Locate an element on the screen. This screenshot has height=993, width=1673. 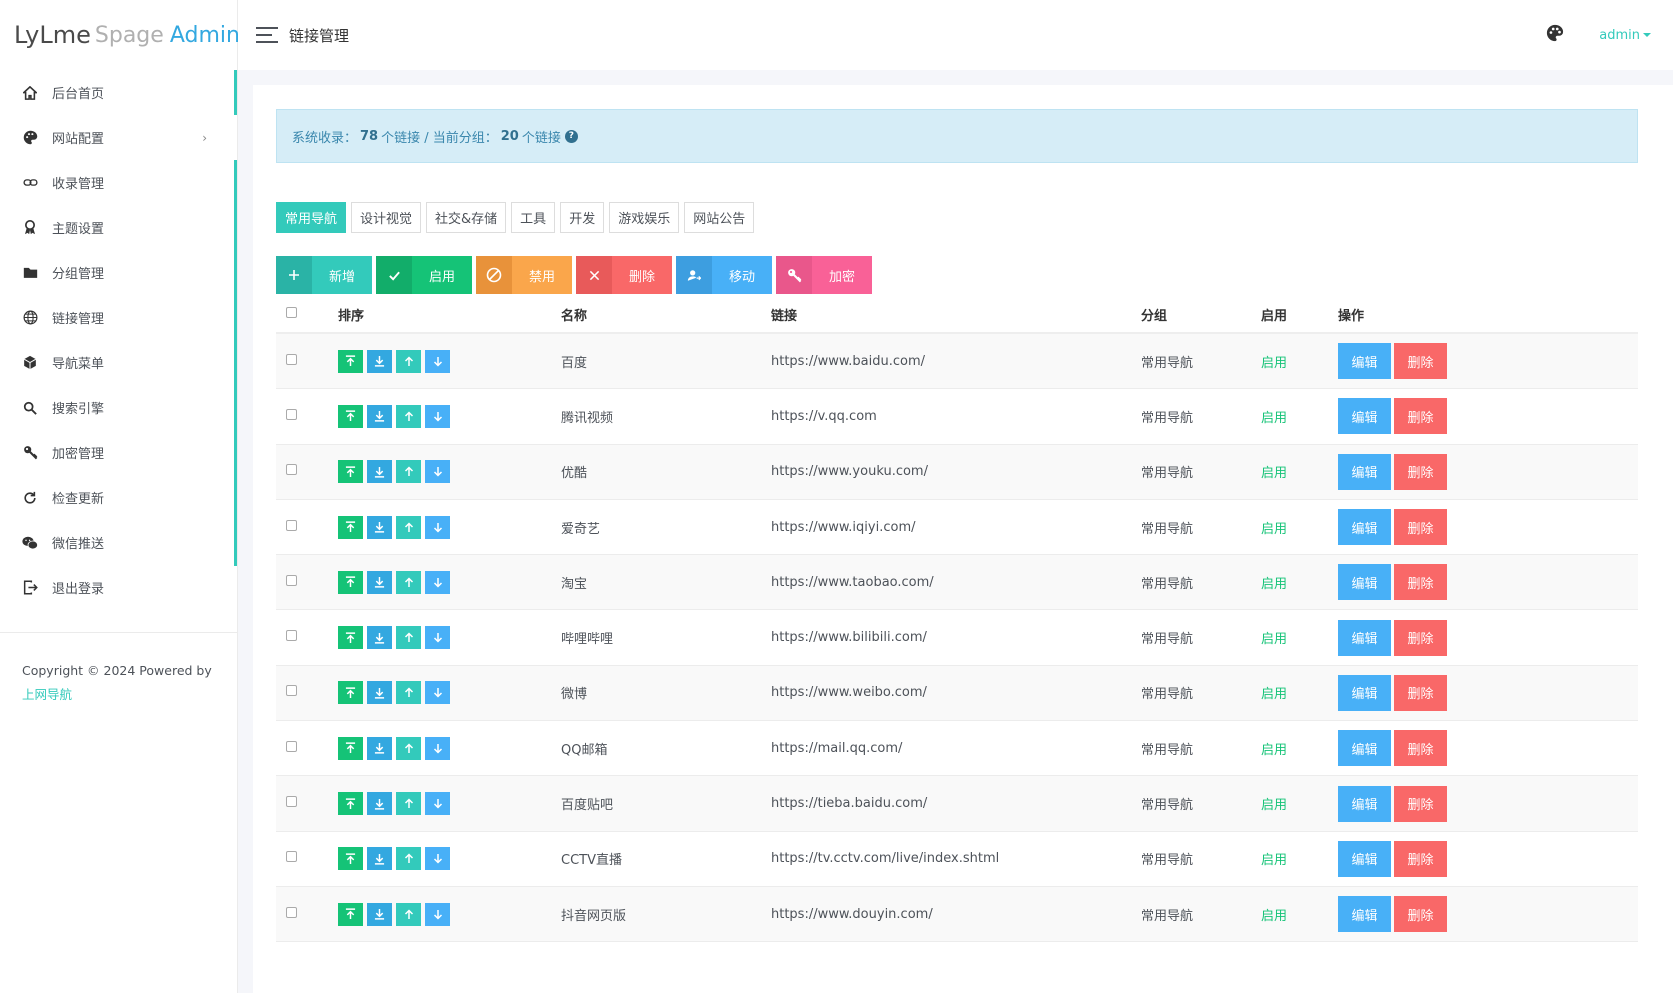
sidebar-item: 主题设置 is located at coordinates (118, 227).